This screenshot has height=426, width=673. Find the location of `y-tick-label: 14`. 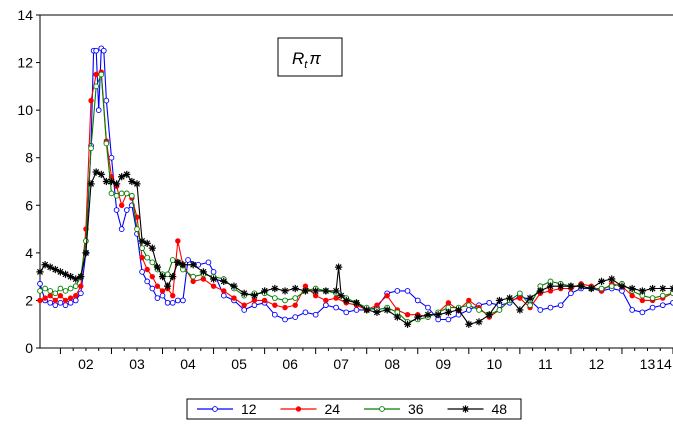

y-tick-label: 14 is located at coordinates (25, 15).